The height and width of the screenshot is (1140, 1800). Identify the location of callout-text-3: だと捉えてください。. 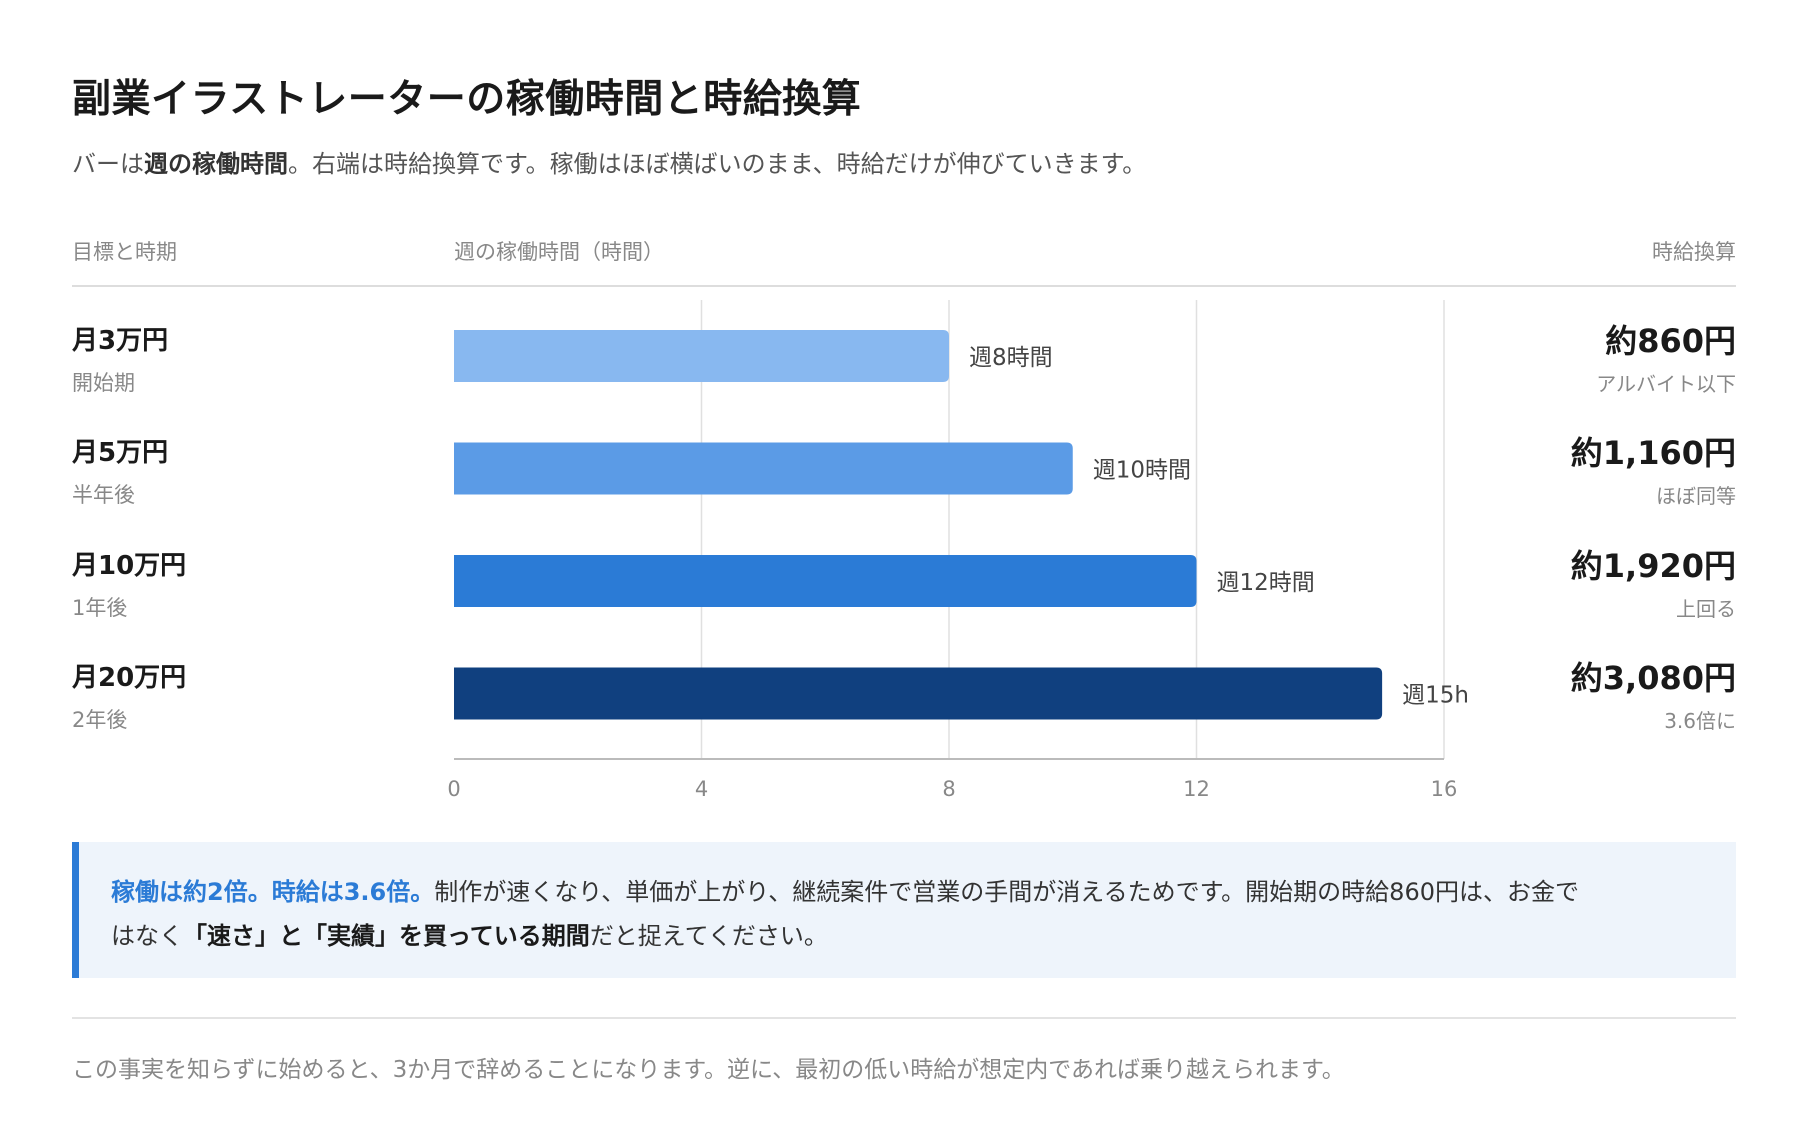
(708, 936).